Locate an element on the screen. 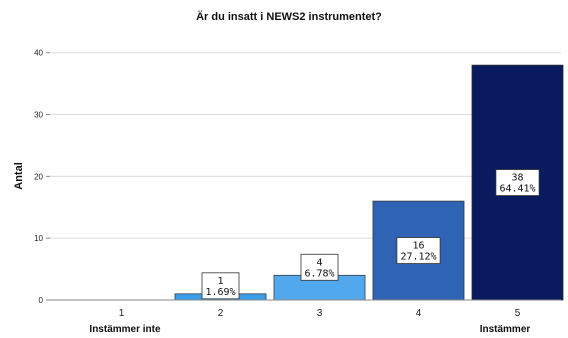  x-tick-label: 4 is located at coordinates (419, 313).